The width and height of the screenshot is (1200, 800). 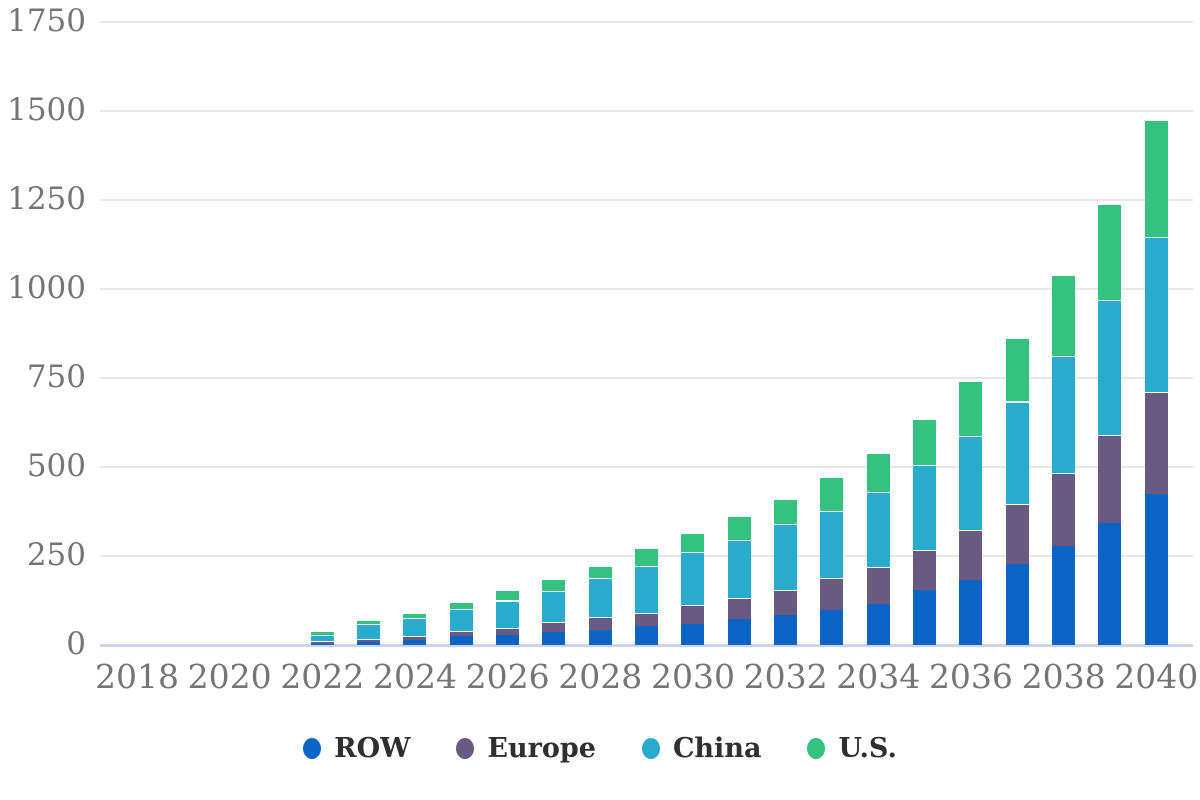 I want to click on bar-2038, so click(x=1064, y=459).